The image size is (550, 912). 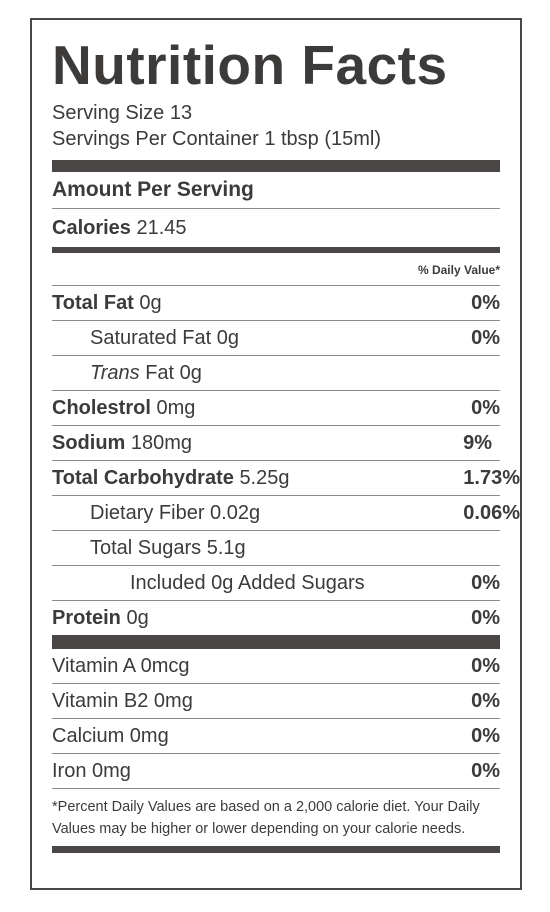 What do you see at coordinates (173, 373) in the screenshot?
I see `trans-fat-label: Fat 0g` at bounding box center [173, 373].